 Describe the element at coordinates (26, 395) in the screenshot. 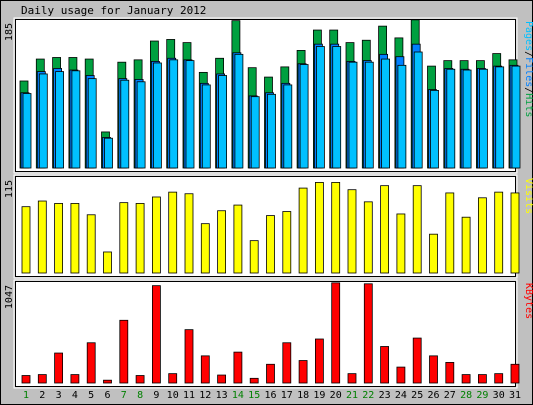

I see `x-tick-label-day-1: 1` at that location.